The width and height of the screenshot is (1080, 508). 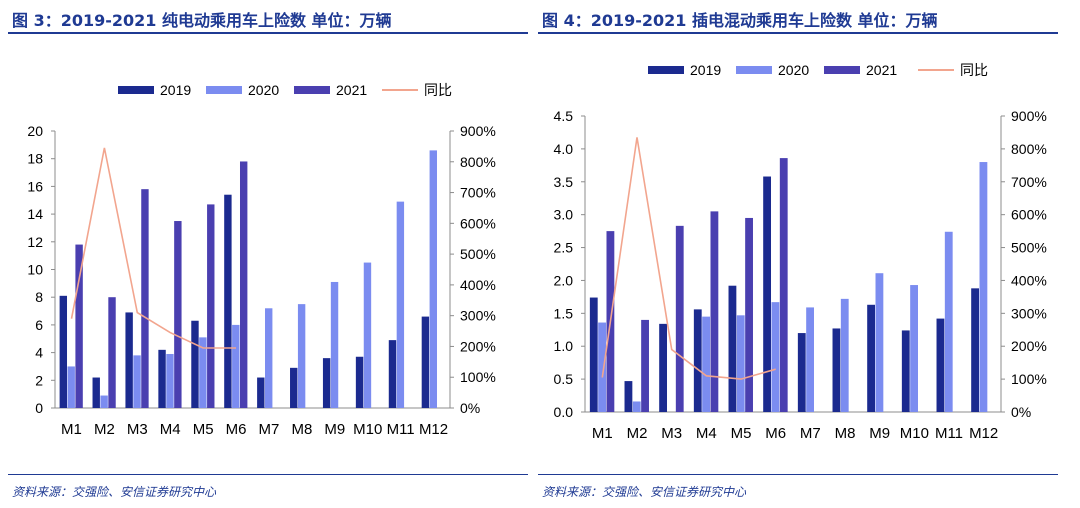 I want to click on y2-tick-label: 0%, so click(x=1021, y=412).